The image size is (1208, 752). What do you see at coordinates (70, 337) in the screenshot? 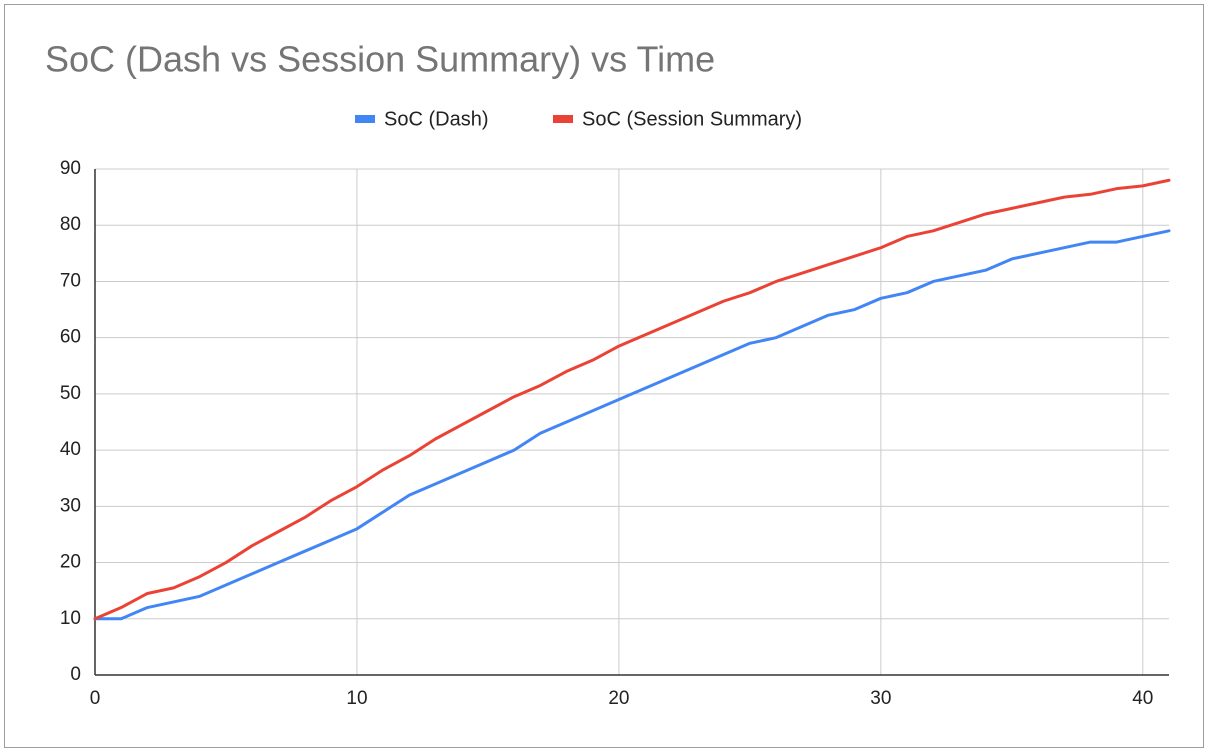
I see `y-tick-label: 60` at bounding box center [70, 337].